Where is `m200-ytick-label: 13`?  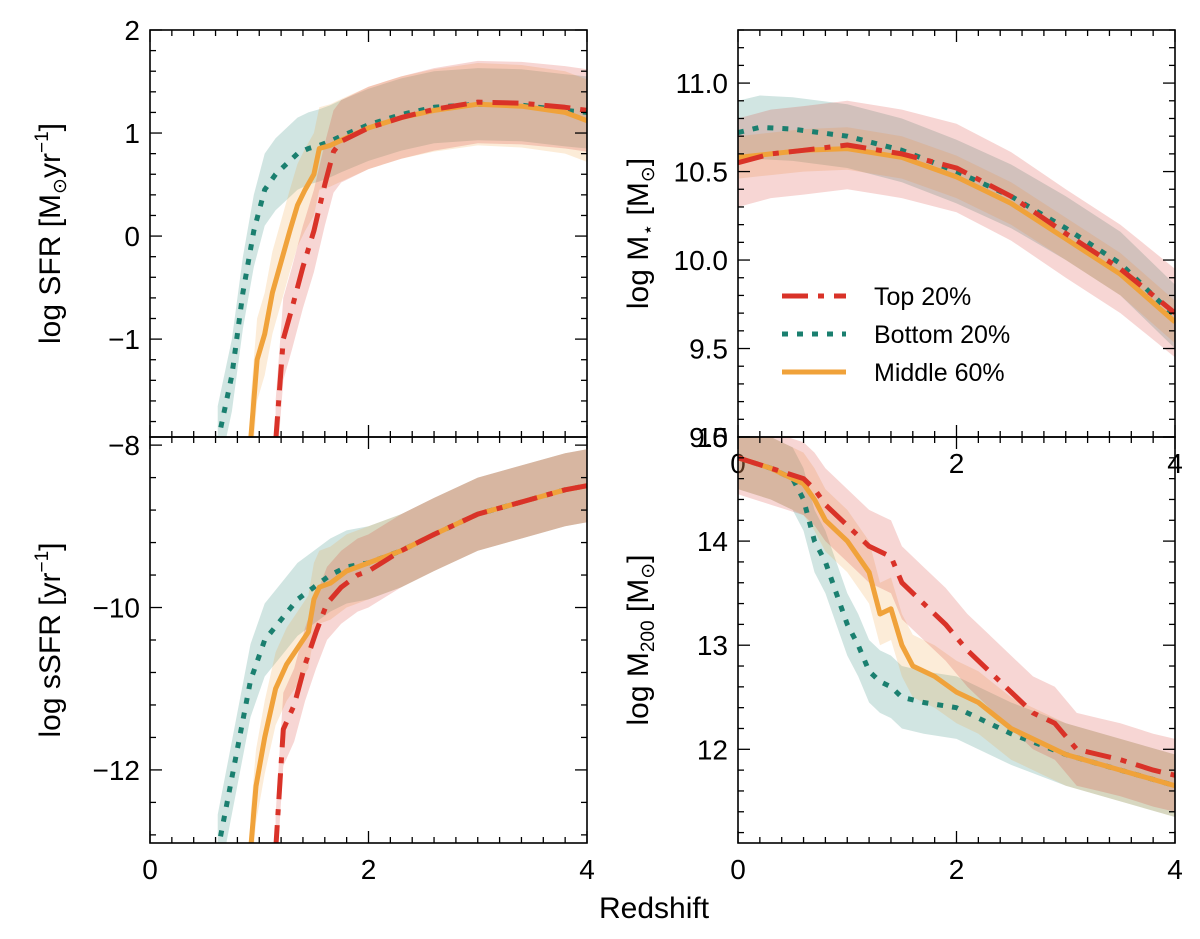
m200-ytick-label: 13 is located at coordinates (712, 645).